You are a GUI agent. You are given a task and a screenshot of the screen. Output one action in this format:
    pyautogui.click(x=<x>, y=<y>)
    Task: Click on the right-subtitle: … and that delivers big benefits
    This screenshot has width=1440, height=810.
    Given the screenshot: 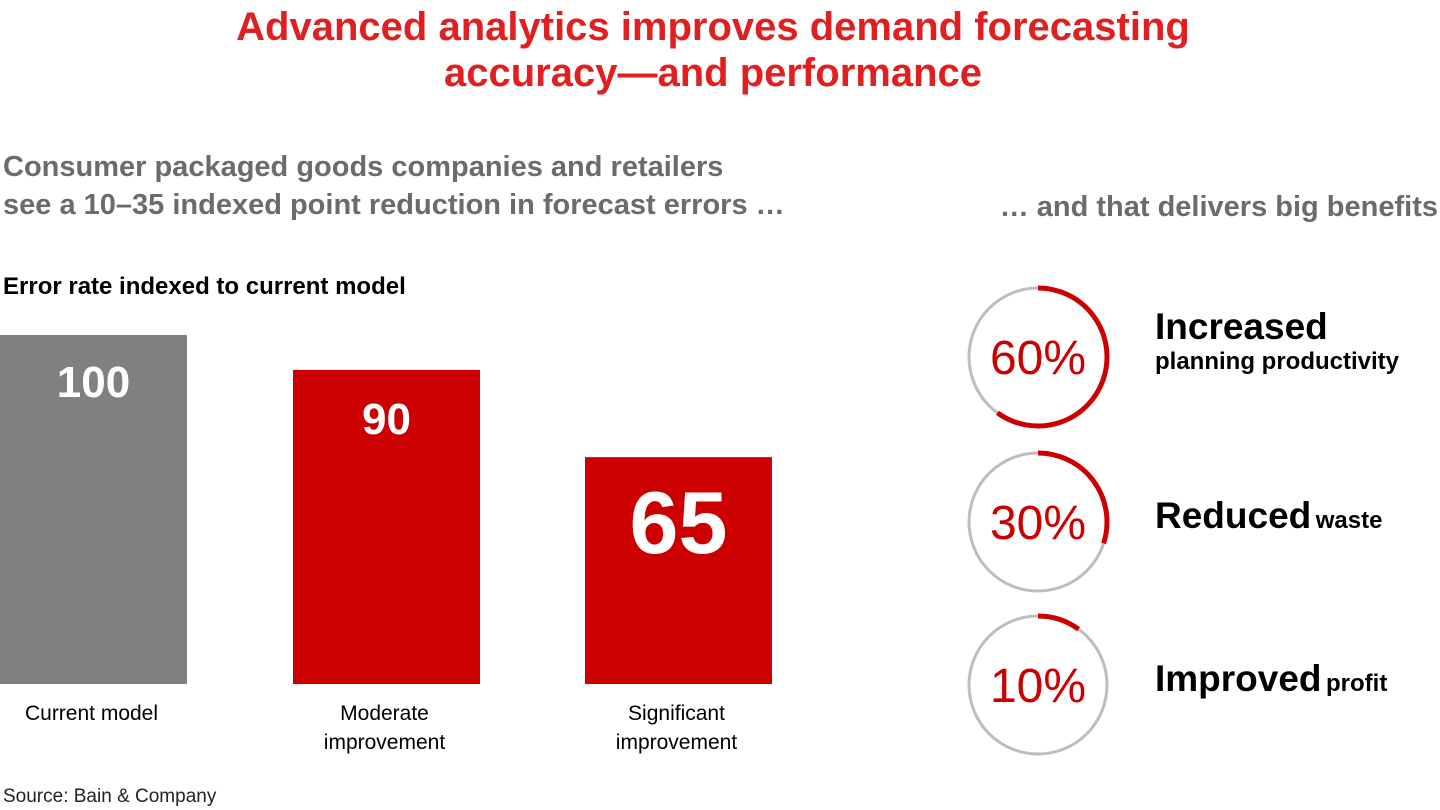 What is the action you would take?
    pyautogui.click(x=1218, y=207)
    